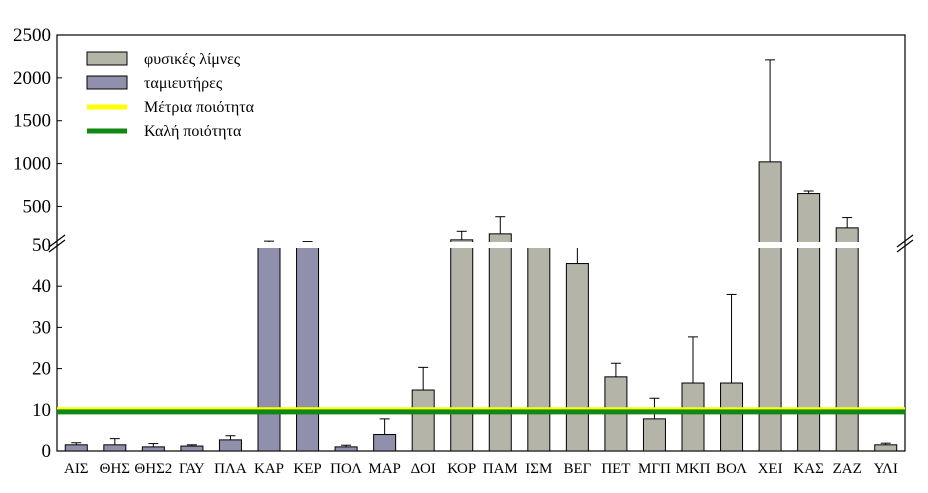 The width and height of the screenshot is (928, 493). What do you see at coordinates (41, 245) in the screenshot?
I see `y-tick-label: 50` at bounding box center [41, 245].